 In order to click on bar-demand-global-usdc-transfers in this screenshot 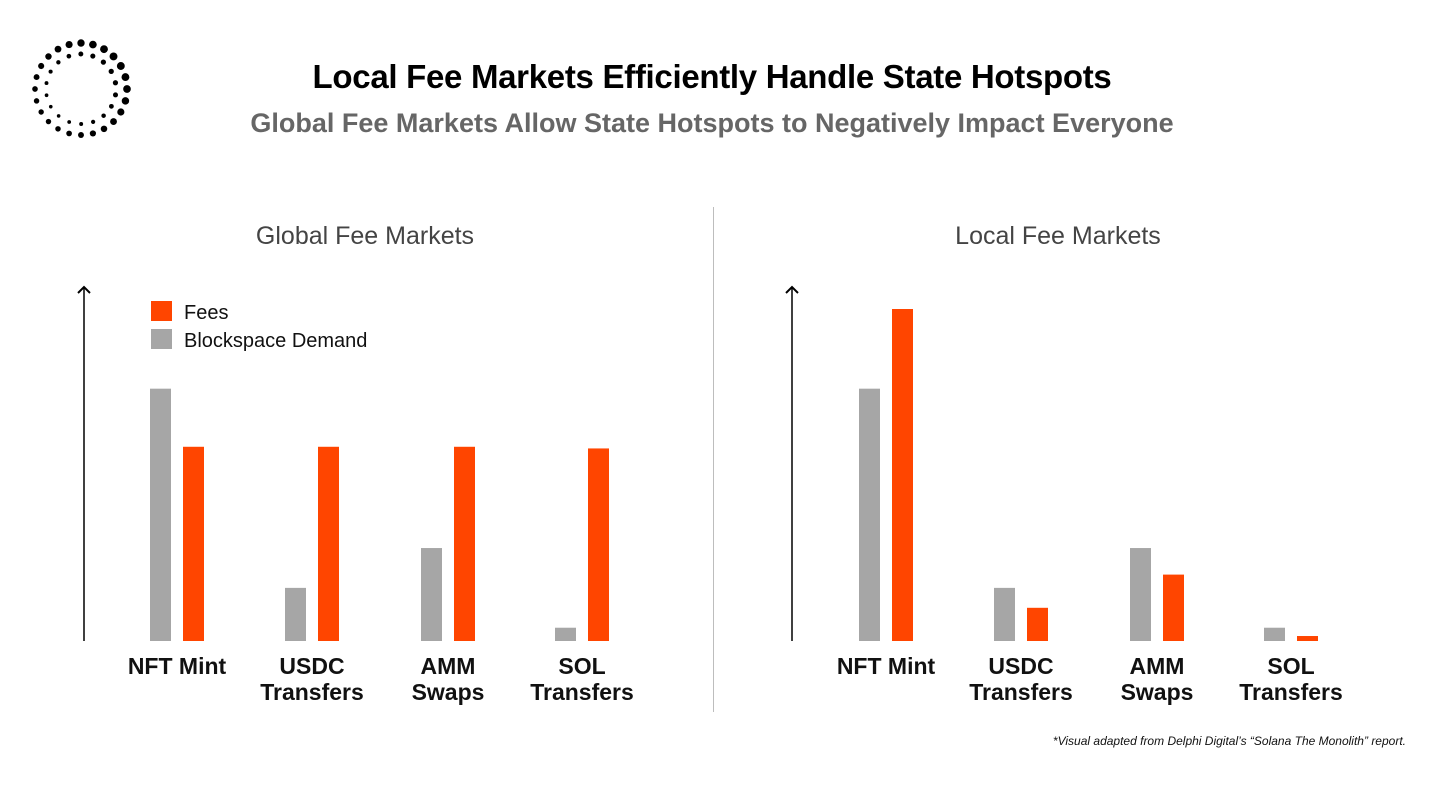, I will do `click(295, 614)`.